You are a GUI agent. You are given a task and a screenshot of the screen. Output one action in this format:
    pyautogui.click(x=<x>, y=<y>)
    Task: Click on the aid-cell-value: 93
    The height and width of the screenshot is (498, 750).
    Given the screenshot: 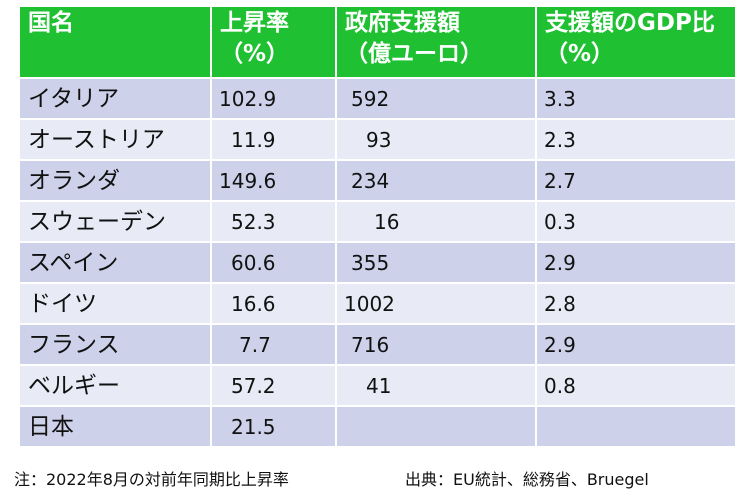 What is the action you would take?
    pyautogui.click(x=379, y=139)
    